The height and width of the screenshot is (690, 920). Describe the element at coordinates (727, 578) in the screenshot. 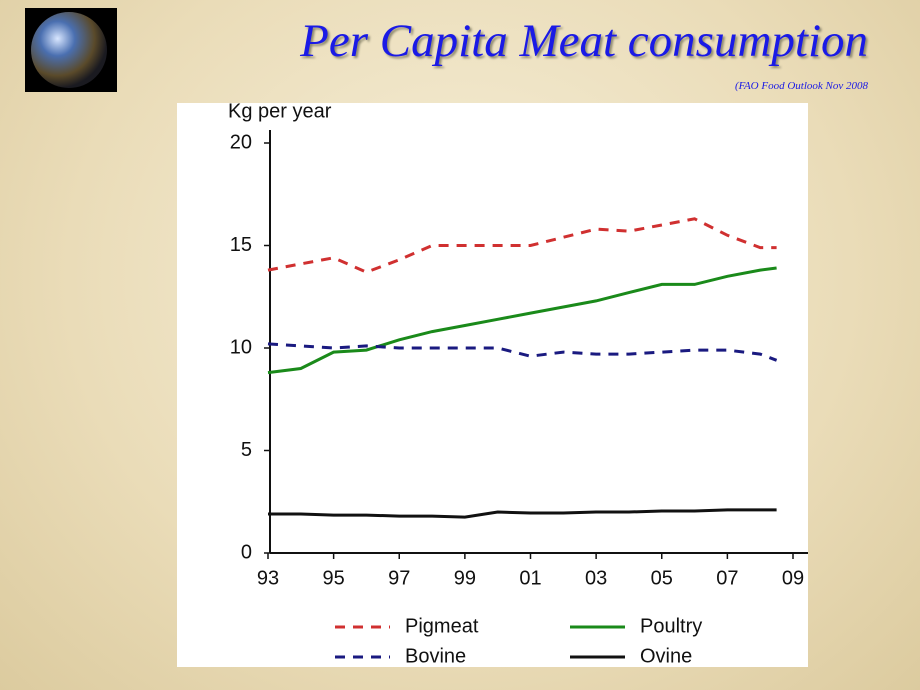

I see `x-tick-label: 07` at that location.